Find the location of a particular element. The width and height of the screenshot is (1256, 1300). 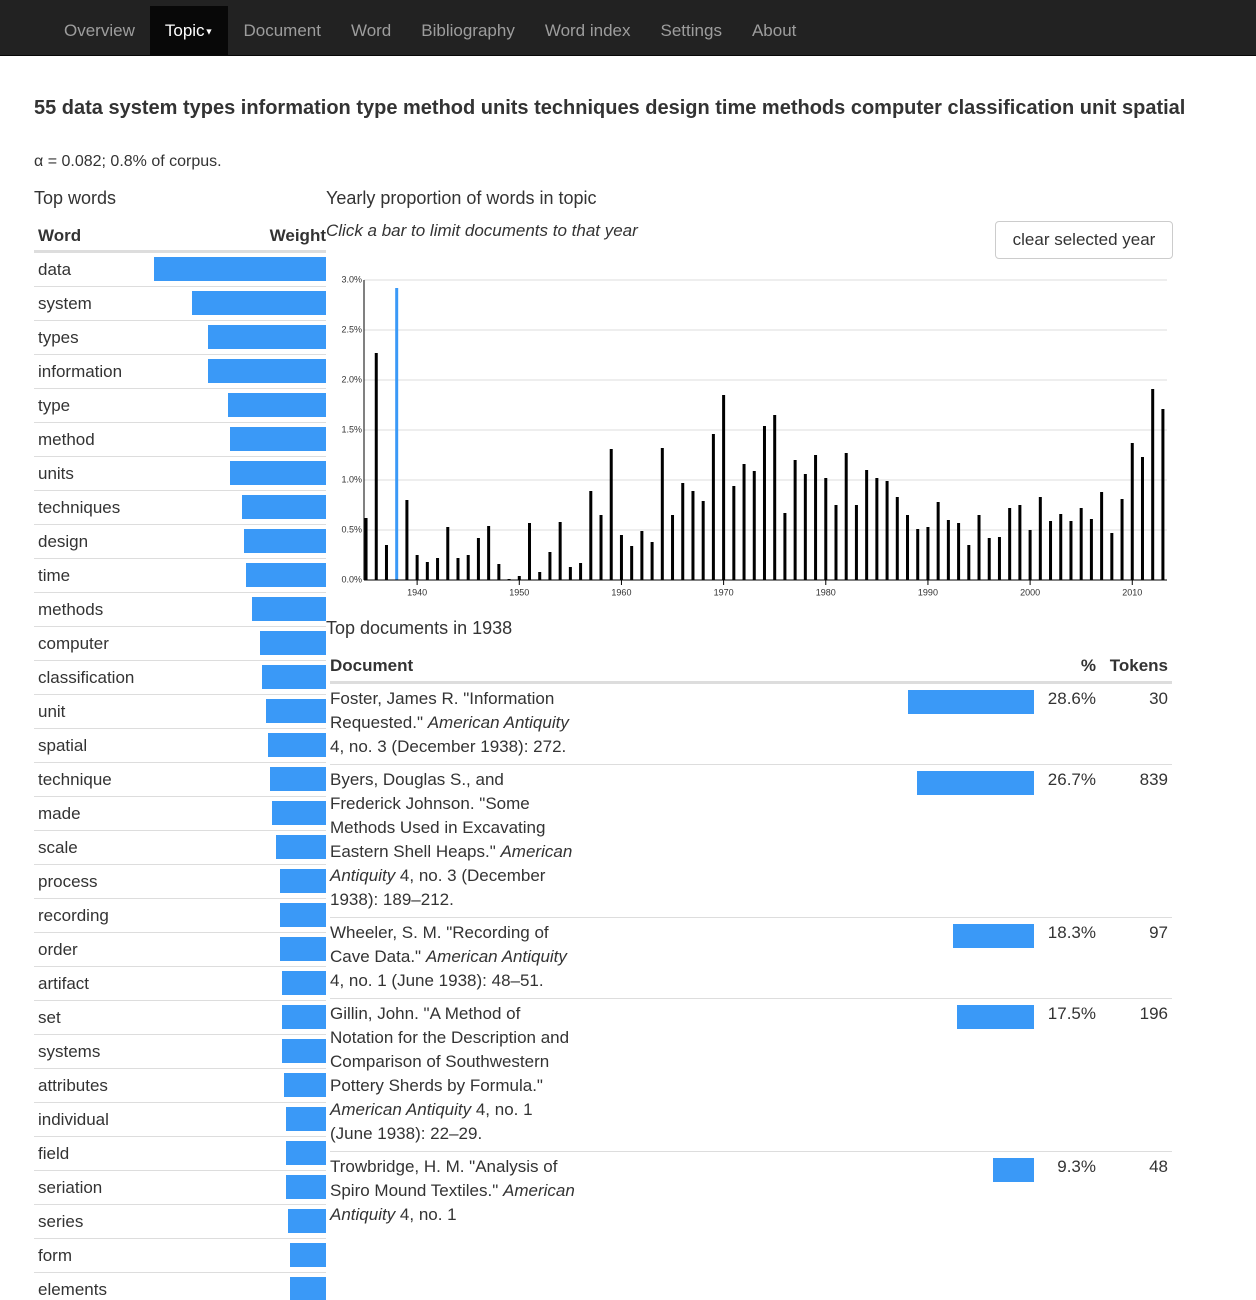

nav-item: Word is located at coordinates (371, 31).